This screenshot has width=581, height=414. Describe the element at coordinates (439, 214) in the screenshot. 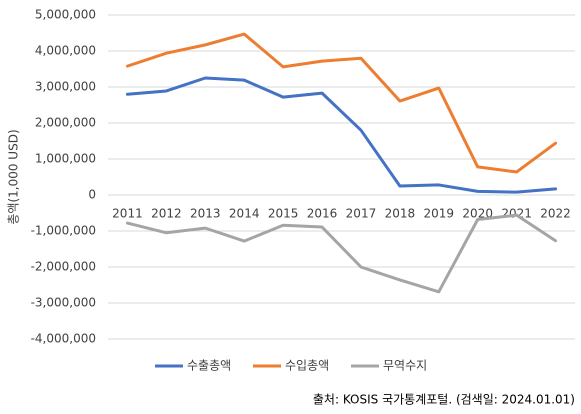

I see `x-tick-label: 2019` at that location.